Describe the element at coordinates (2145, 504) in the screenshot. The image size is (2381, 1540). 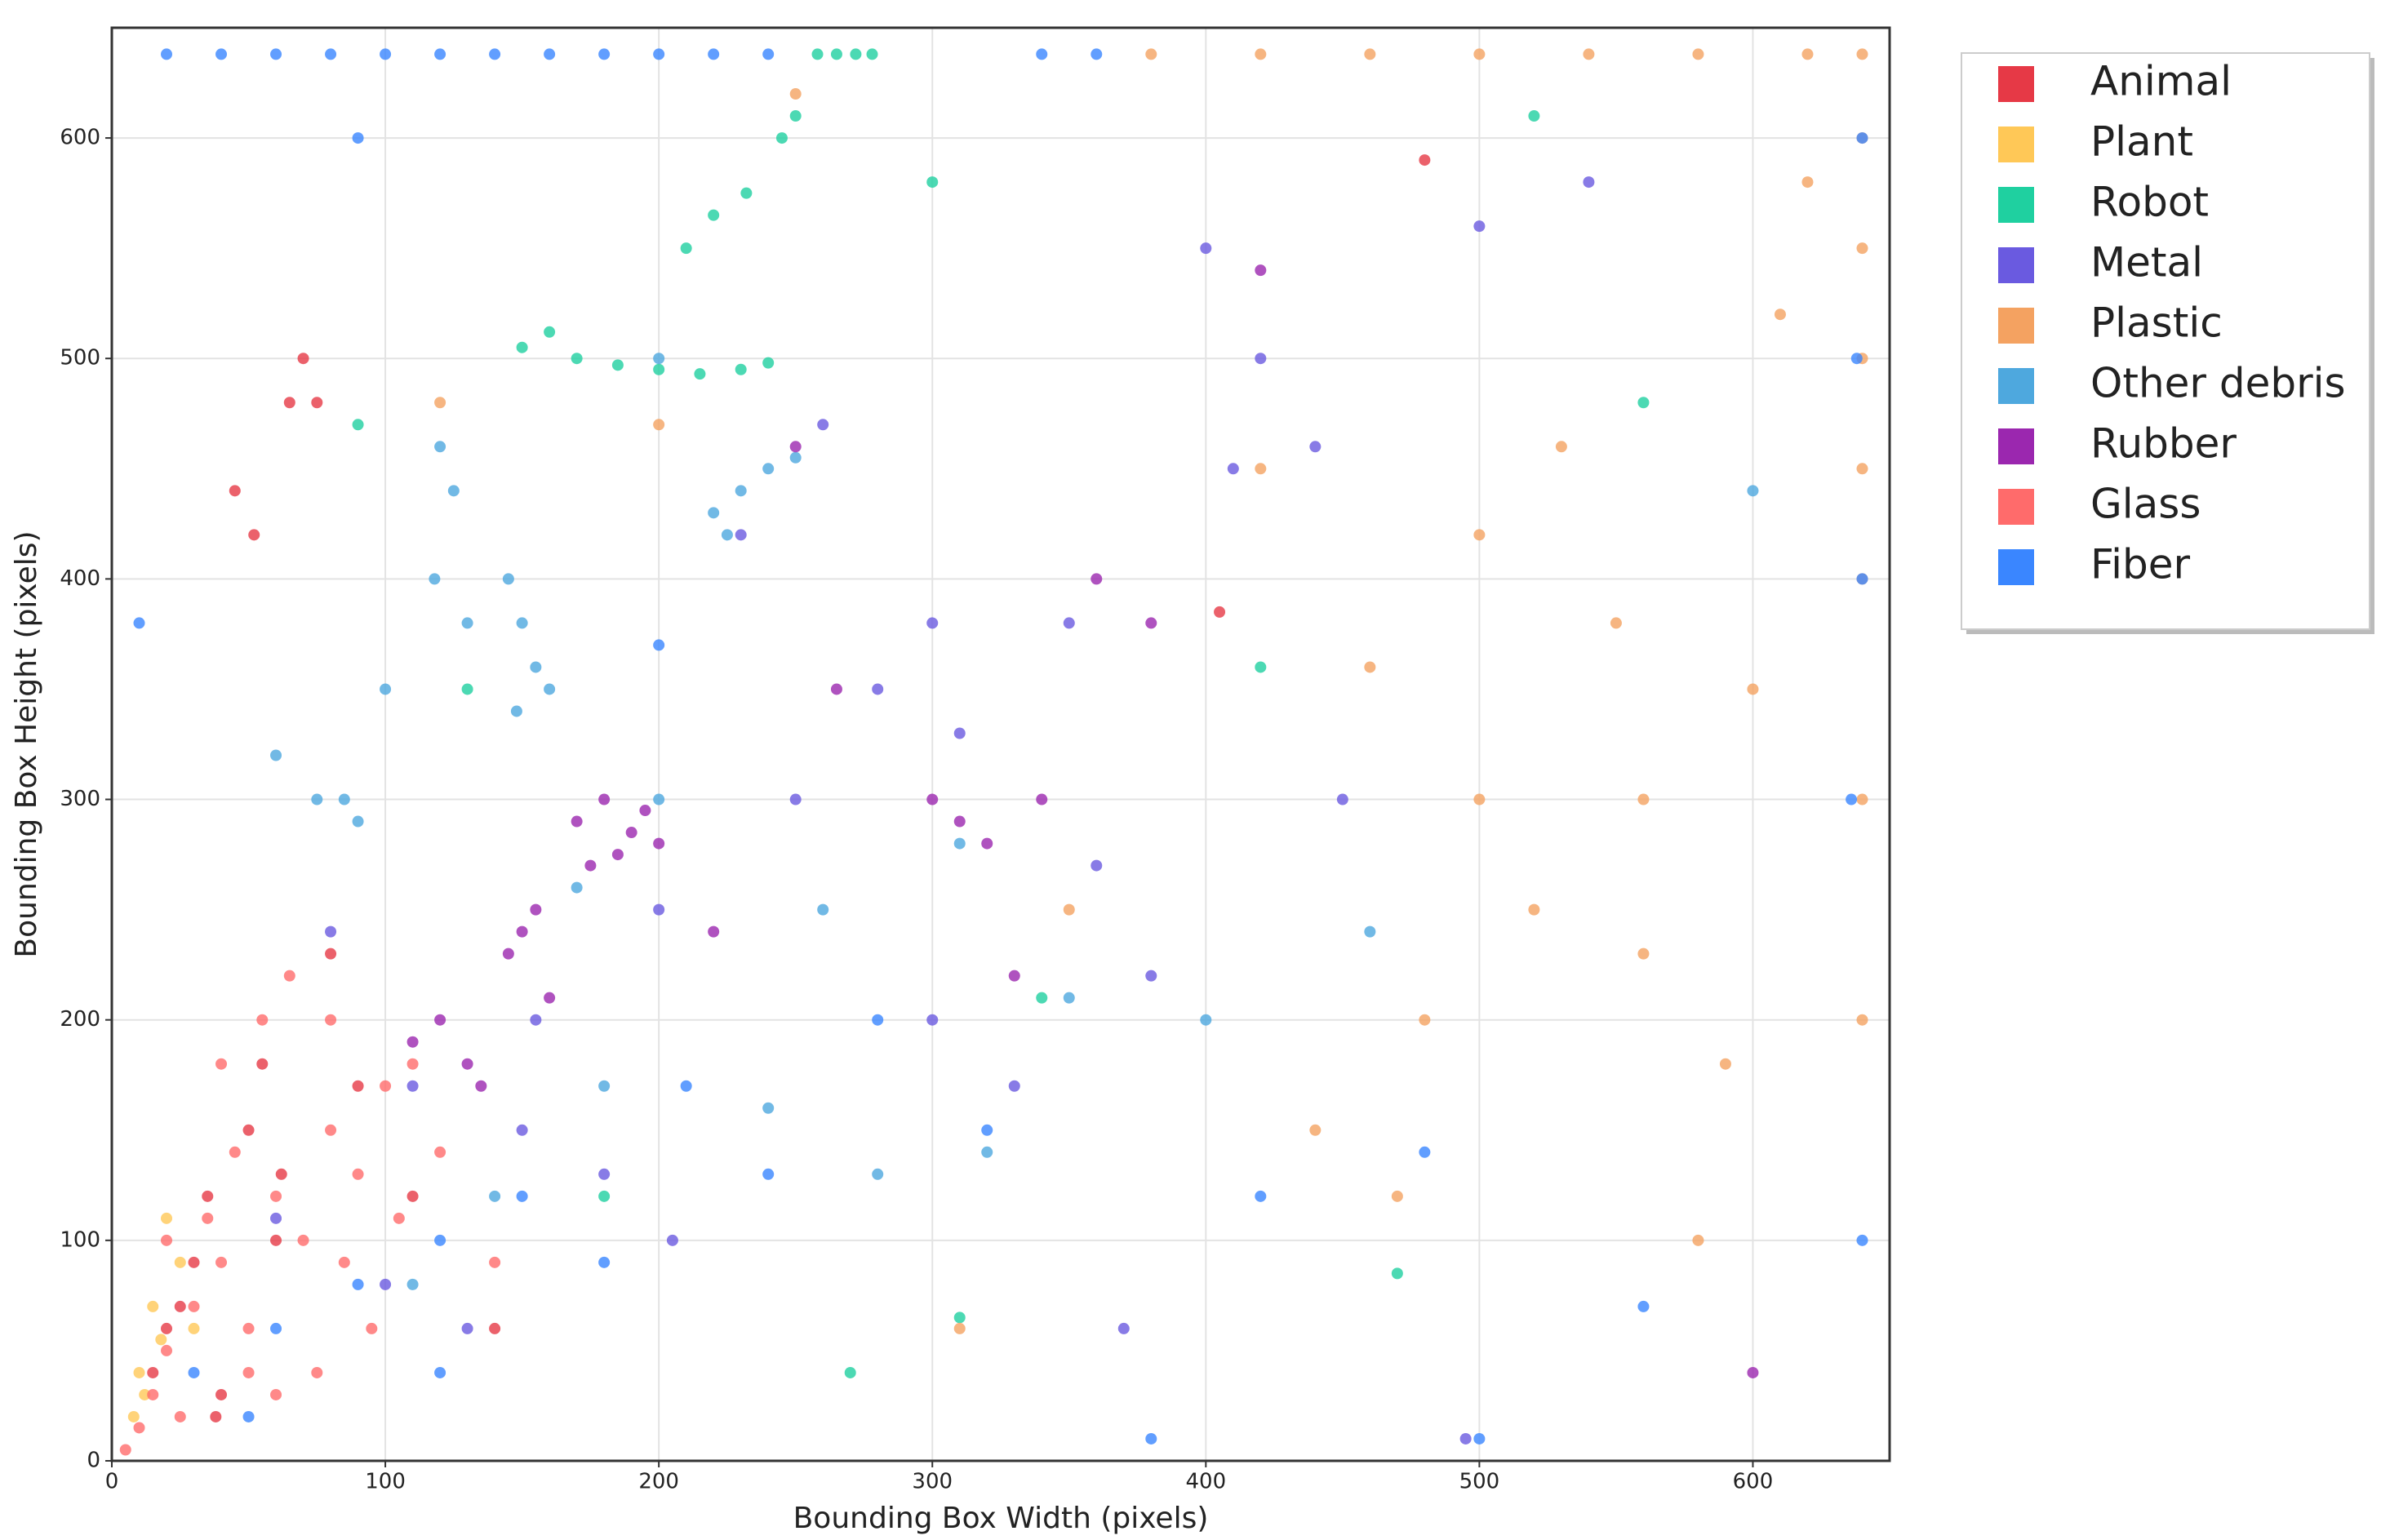
I see `legend-label: Glass` at that location.